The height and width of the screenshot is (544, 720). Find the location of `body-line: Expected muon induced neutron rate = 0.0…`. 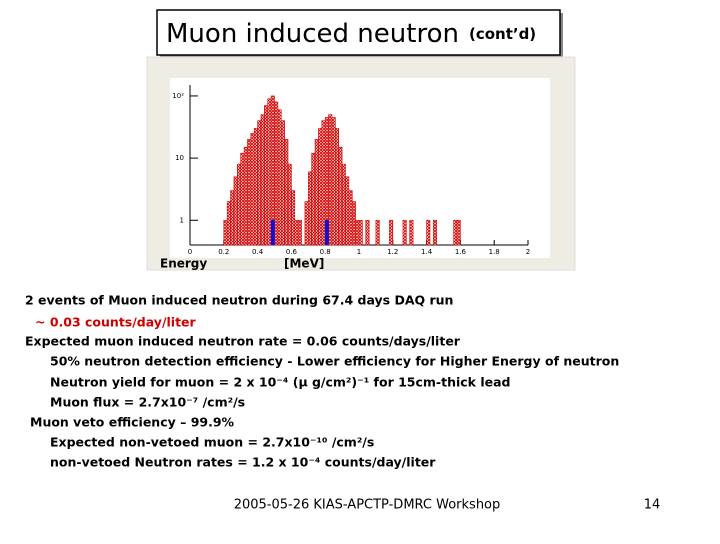

body-line: Expected muon induced neutron rate = 0.0… is located at coordinates (243, 341).